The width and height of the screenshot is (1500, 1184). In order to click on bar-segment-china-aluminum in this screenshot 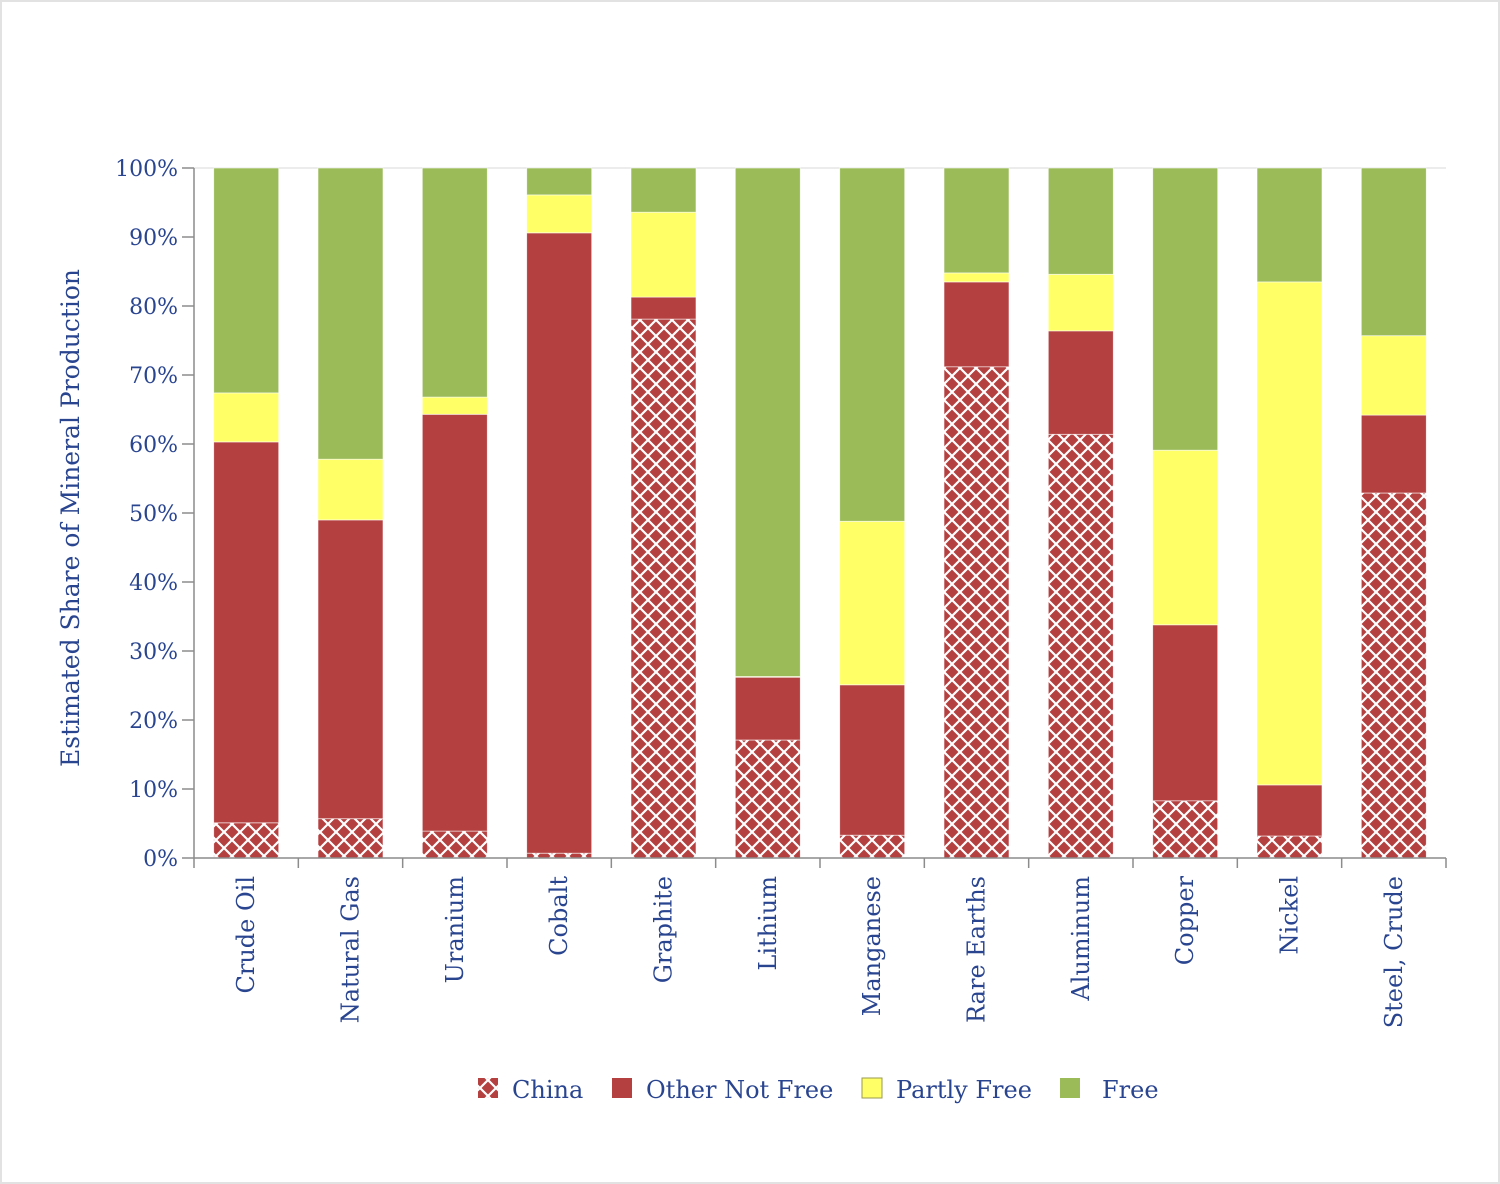, I will do `click(1080, 646)`.